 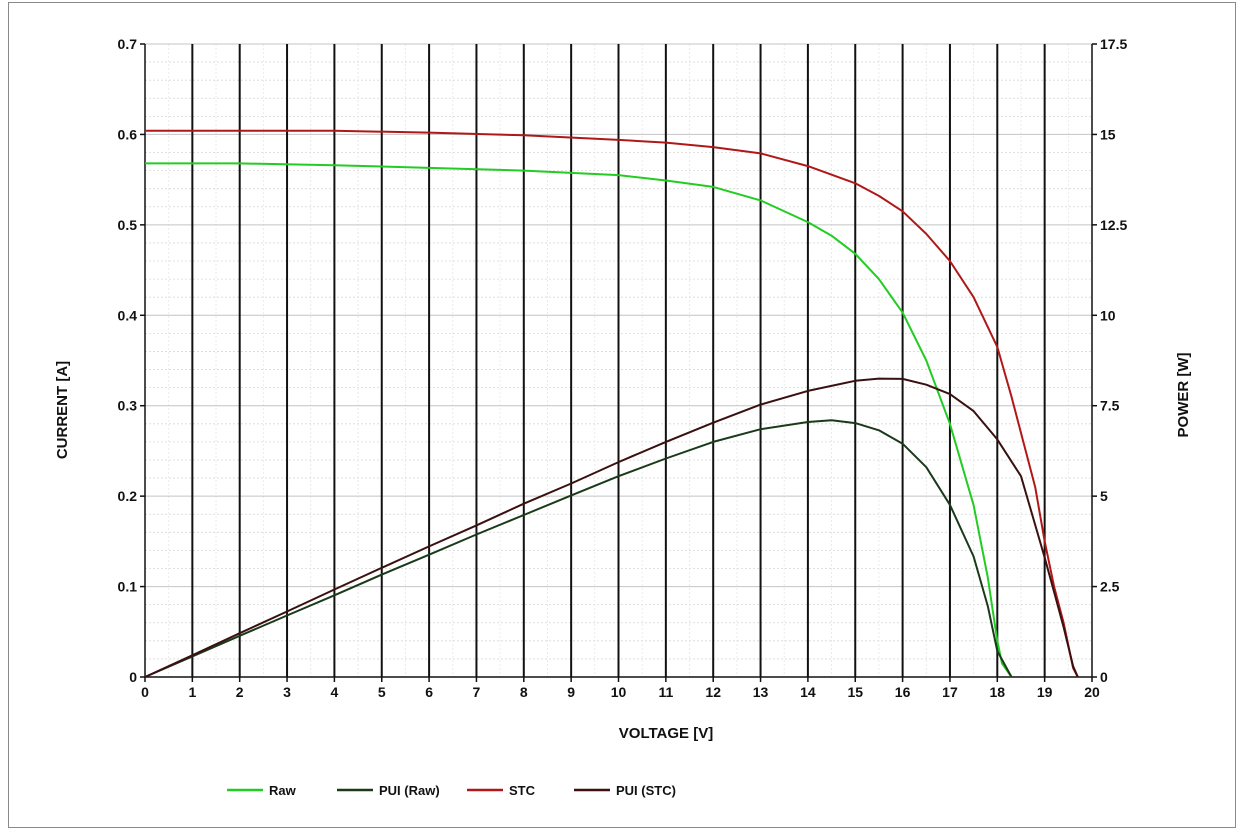 I want to click on y-left-tick-label: 0.2, so click(x=128, y=496).